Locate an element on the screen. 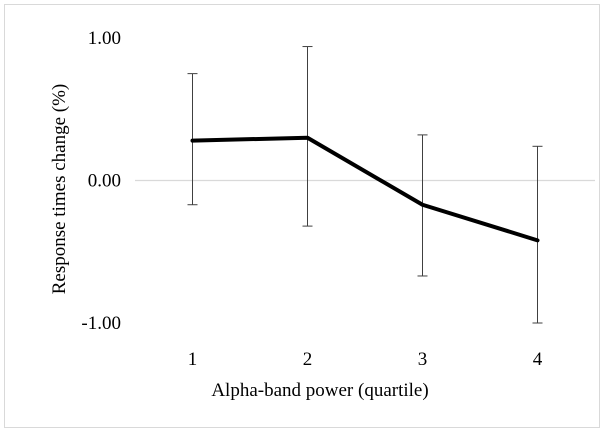 The height and width of the screenshot is (433, 606). x-axis-title: Alpha-band power (quartile) is located at coordinates (319, 390).